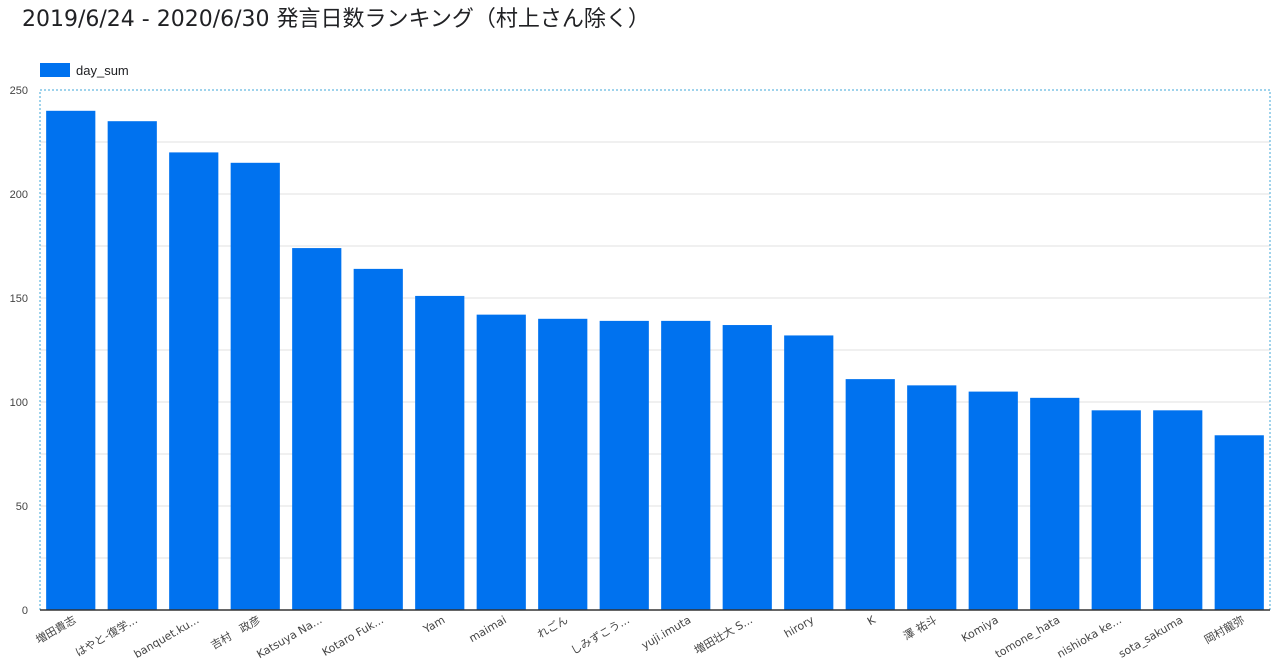  I want to click on y-tick-label: 150, so click(19, 299).